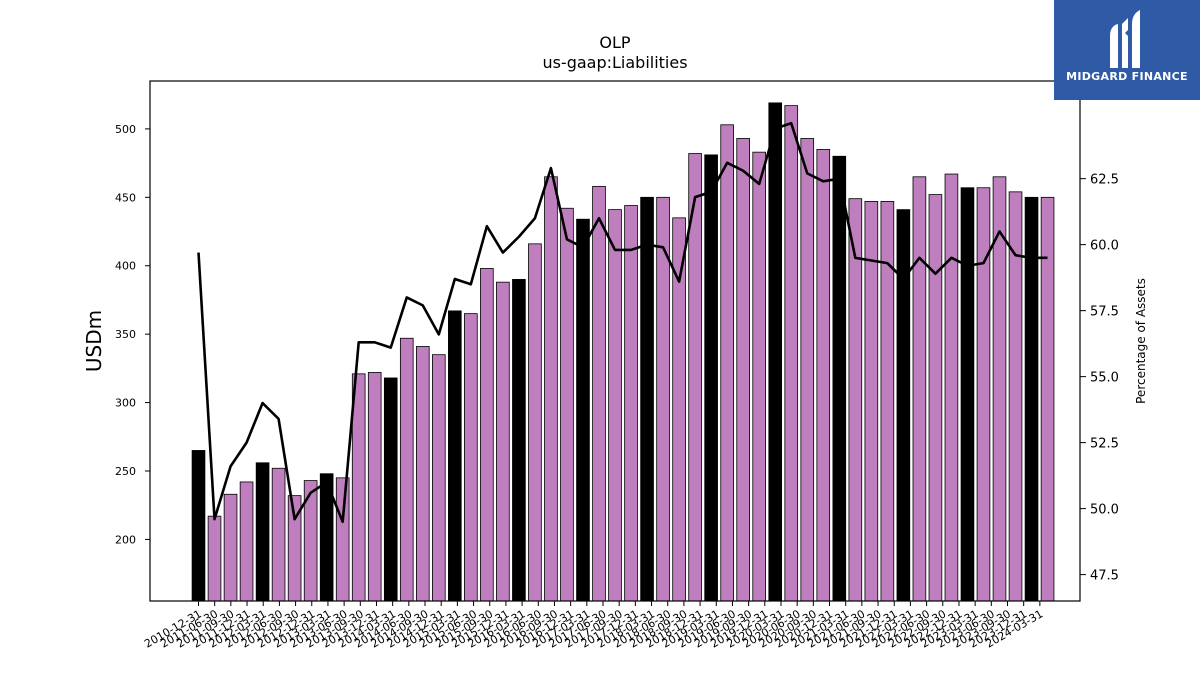  Describe the element at coordinates (1125, 39) in the screenshot. I see `logo-mark-icon` at that location.